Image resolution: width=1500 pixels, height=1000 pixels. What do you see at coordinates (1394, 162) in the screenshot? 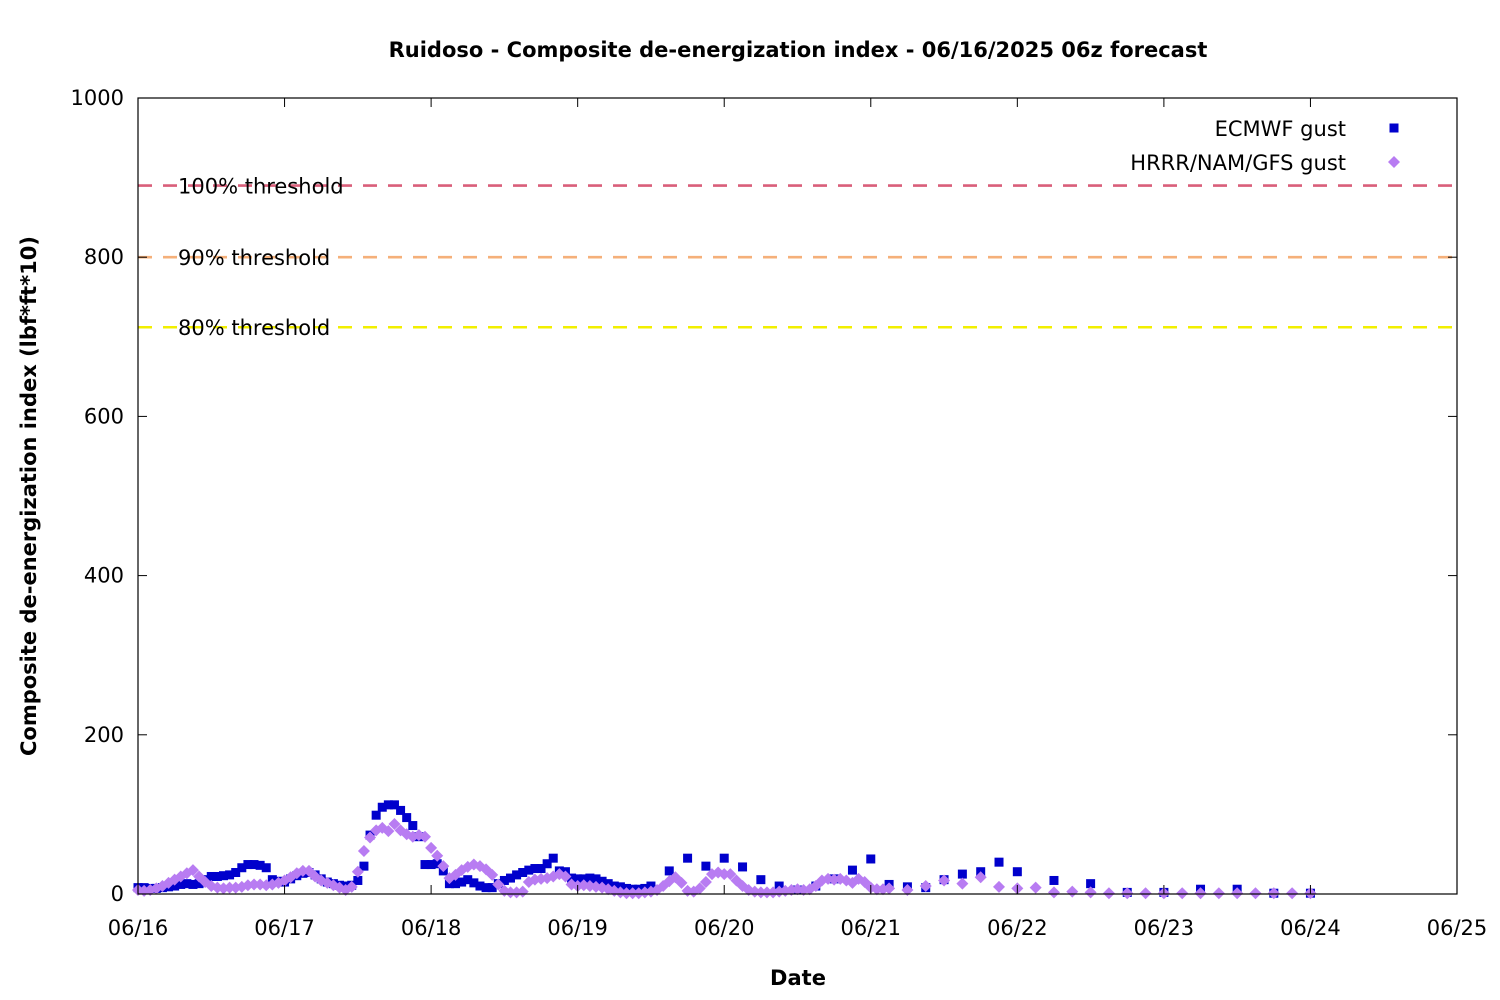
I see `legend-marker` at bounding box center [1394, 162].